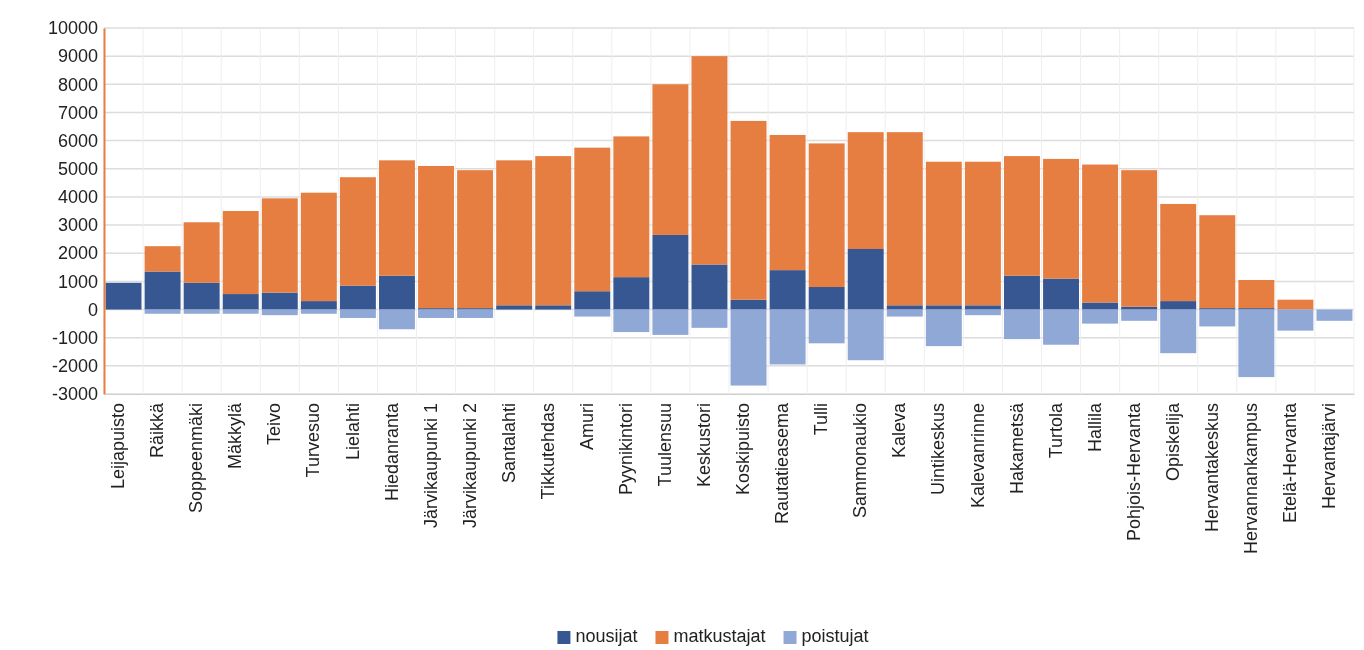 This screenshot has height=650, width=1364. What do you see at coordinates (74, 394) in the screenshot?
I see `y-tick-label: -3000` at bounding box center [74, 394].